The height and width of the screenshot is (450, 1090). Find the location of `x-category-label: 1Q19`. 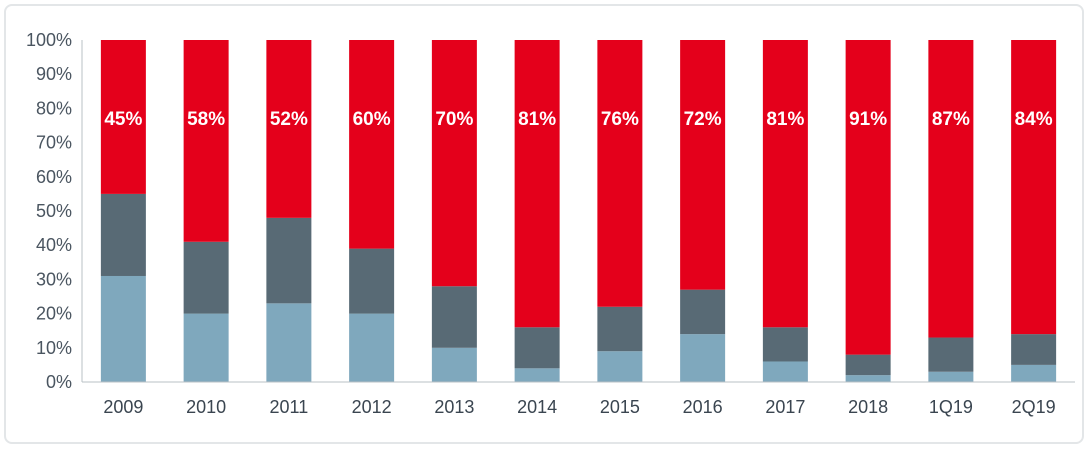

x-category-label: 1Q19 is located at coordinates (951, 407).